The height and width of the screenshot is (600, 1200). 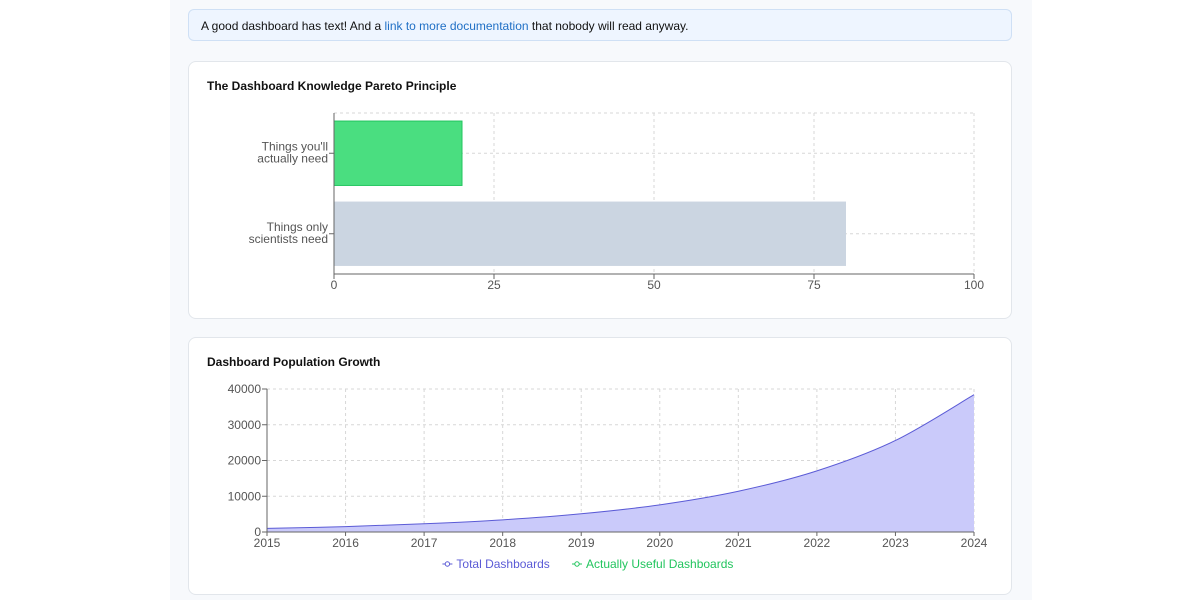 I want to click on growth-x-tick-label: 2016, so click(x=345, y=543).